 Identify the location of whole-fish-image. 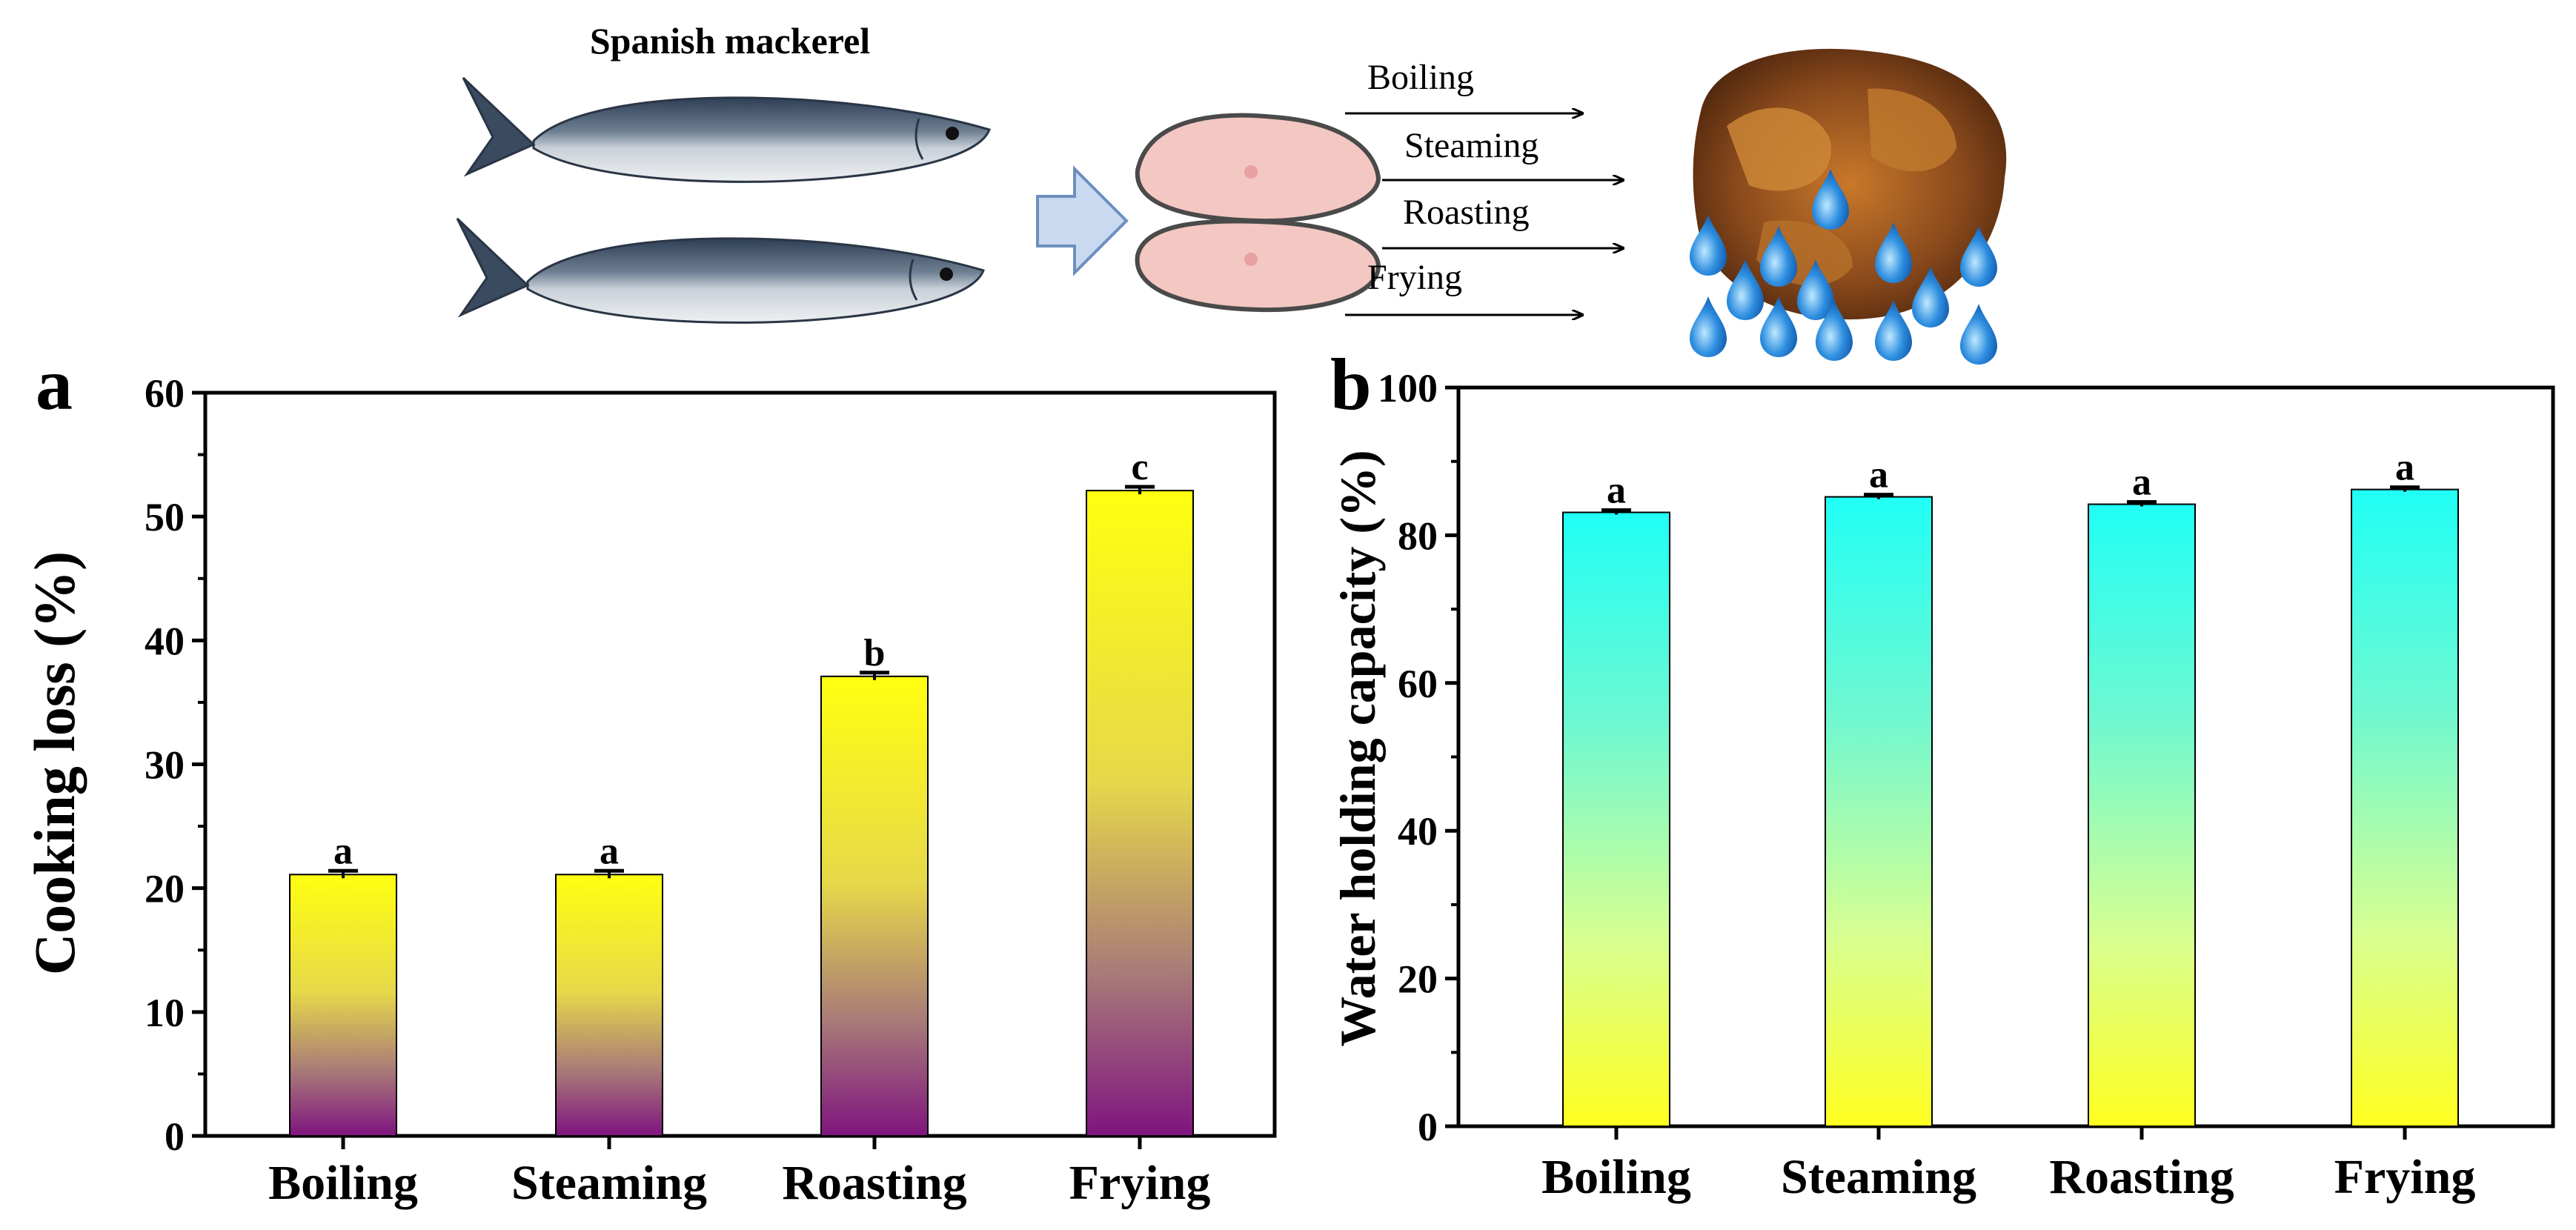
(723, 200).